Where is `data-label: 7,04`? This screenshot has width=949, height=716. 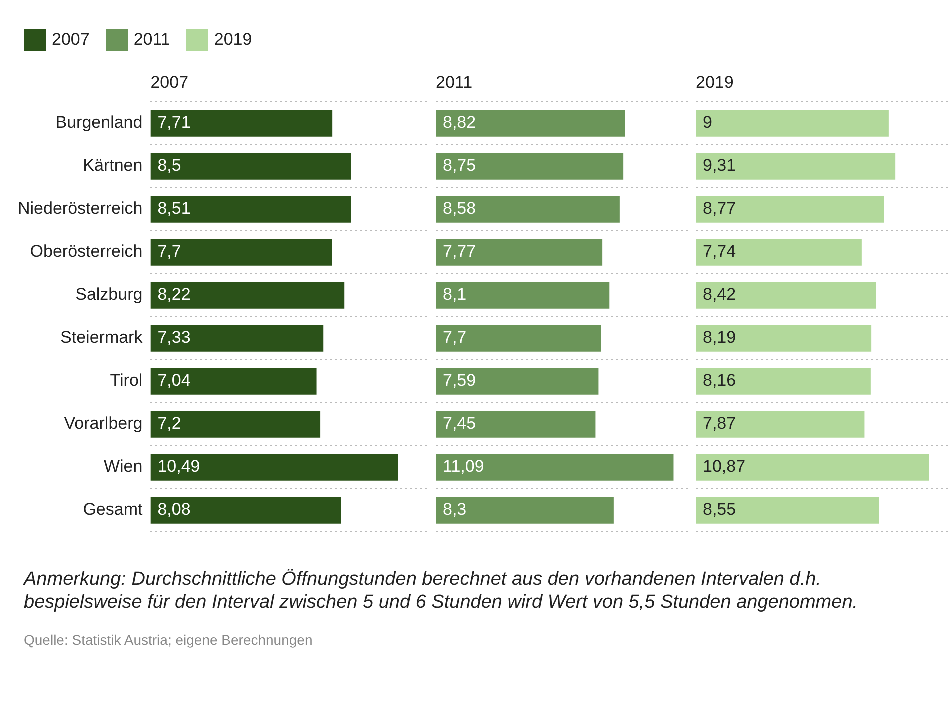
data-label: 7,04 is located at coordinates (174, 380).